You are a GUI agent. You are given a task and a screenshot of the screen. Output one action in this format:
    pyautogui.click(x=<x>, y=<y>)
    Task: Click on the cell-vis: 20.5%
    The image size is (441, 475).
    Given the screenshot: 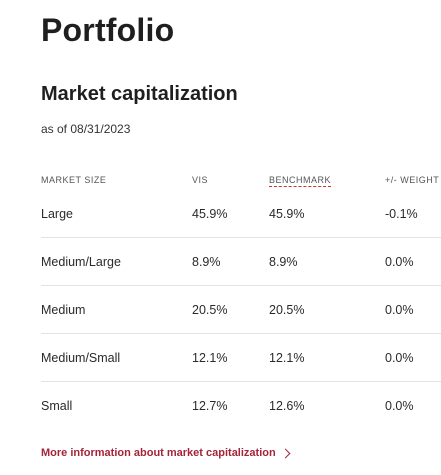 What is the action you would take?
    pyautogui.click(x=210, y=309)
    